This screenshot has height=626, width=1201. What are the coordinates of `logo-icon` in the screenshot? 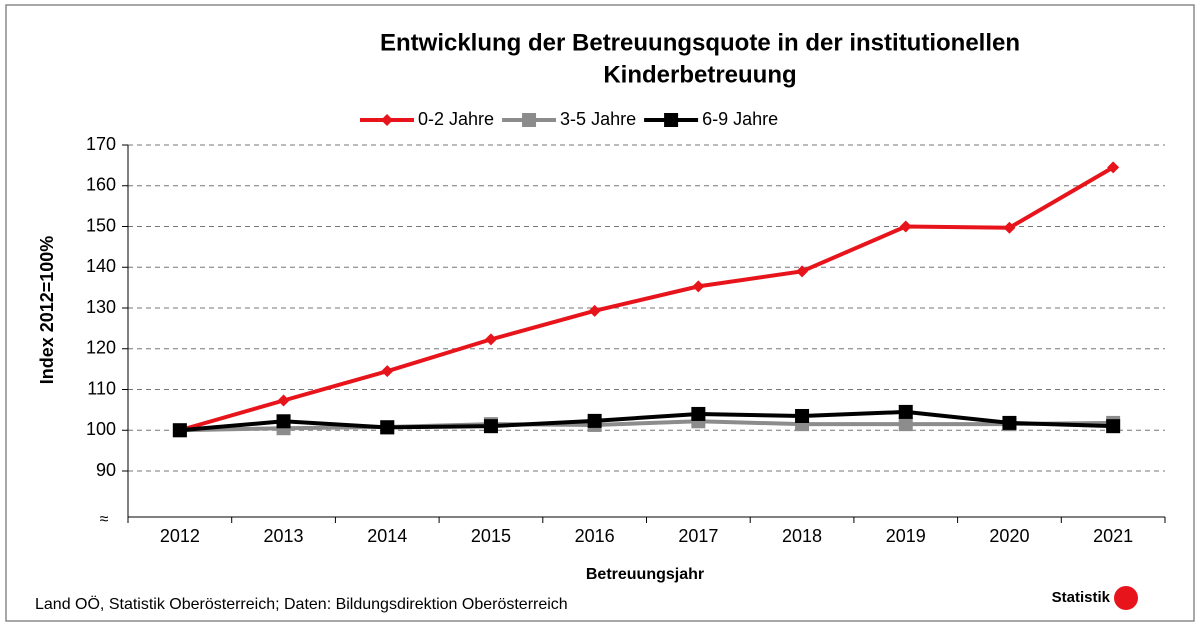 It's located at (1126, 598).